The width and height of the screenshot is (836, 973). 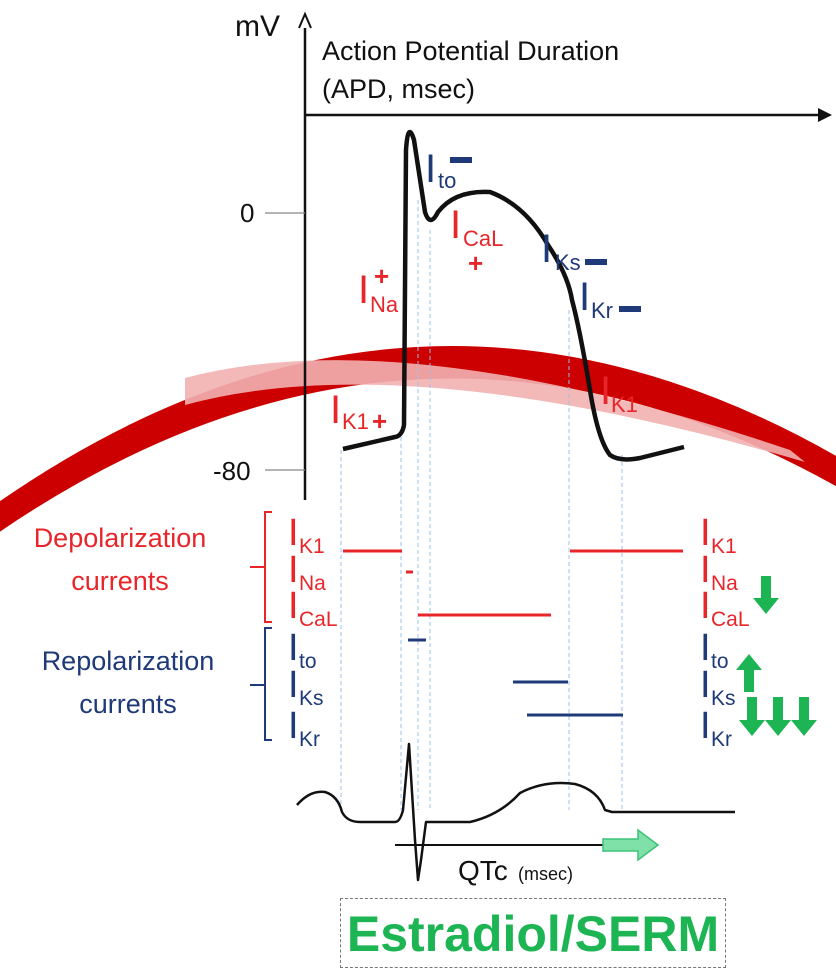 What do you see at coordinates (318, 619) in the screenshot?
I see `left-current-sub: CaL` at bounding box center [318, 619].